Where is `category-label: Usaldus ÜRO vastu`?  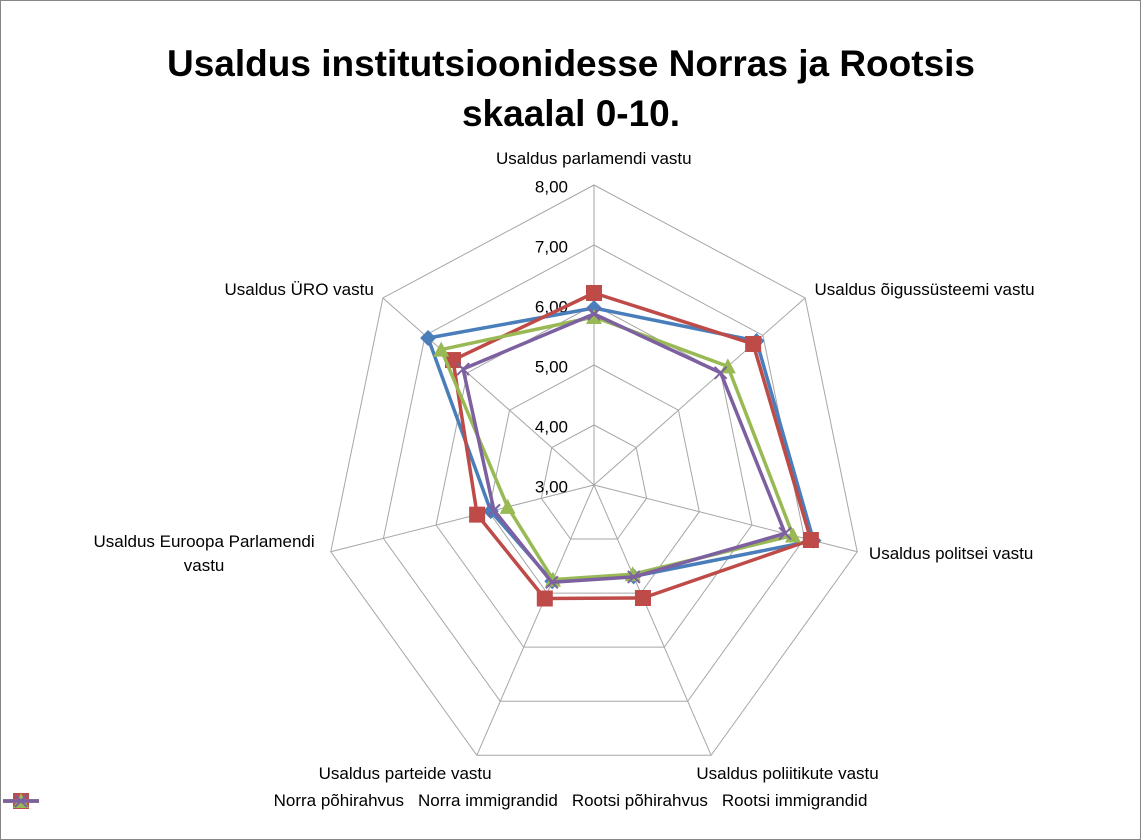 category-label: Usaldus ÜRO vastu is located at coordinates (299, 290).